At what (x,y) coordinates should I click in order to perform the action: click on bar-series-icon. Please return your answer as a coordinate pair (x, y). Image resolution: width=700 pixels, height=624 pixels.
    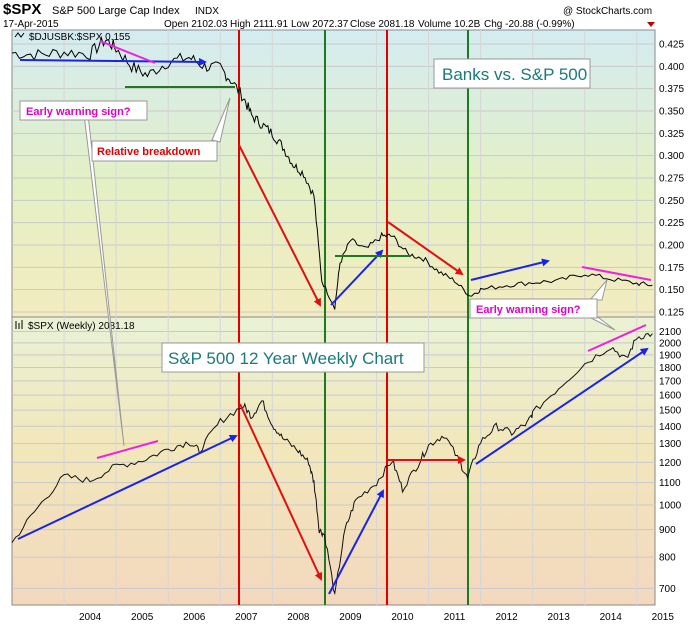
    Looking at the image, I should click on (19, 324).